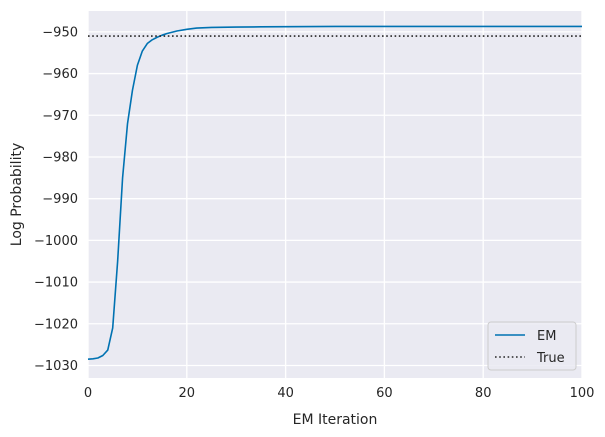 Image resolution: width=605 pixels, height=437 pixels. Describe the element at coordinates (335, 420) in the screenshot. I see `x-axis-label: EM Iteration` at that location.